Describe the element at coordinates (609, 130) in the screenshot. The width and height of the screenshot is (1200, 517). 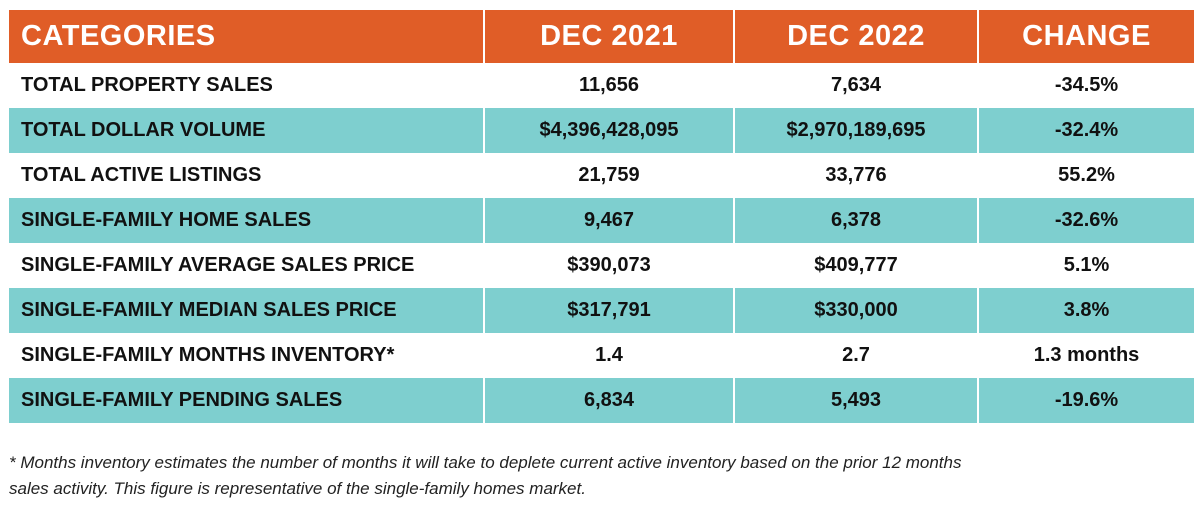
I see `row-dec-2021-value: $4,396,428,095` at that location.